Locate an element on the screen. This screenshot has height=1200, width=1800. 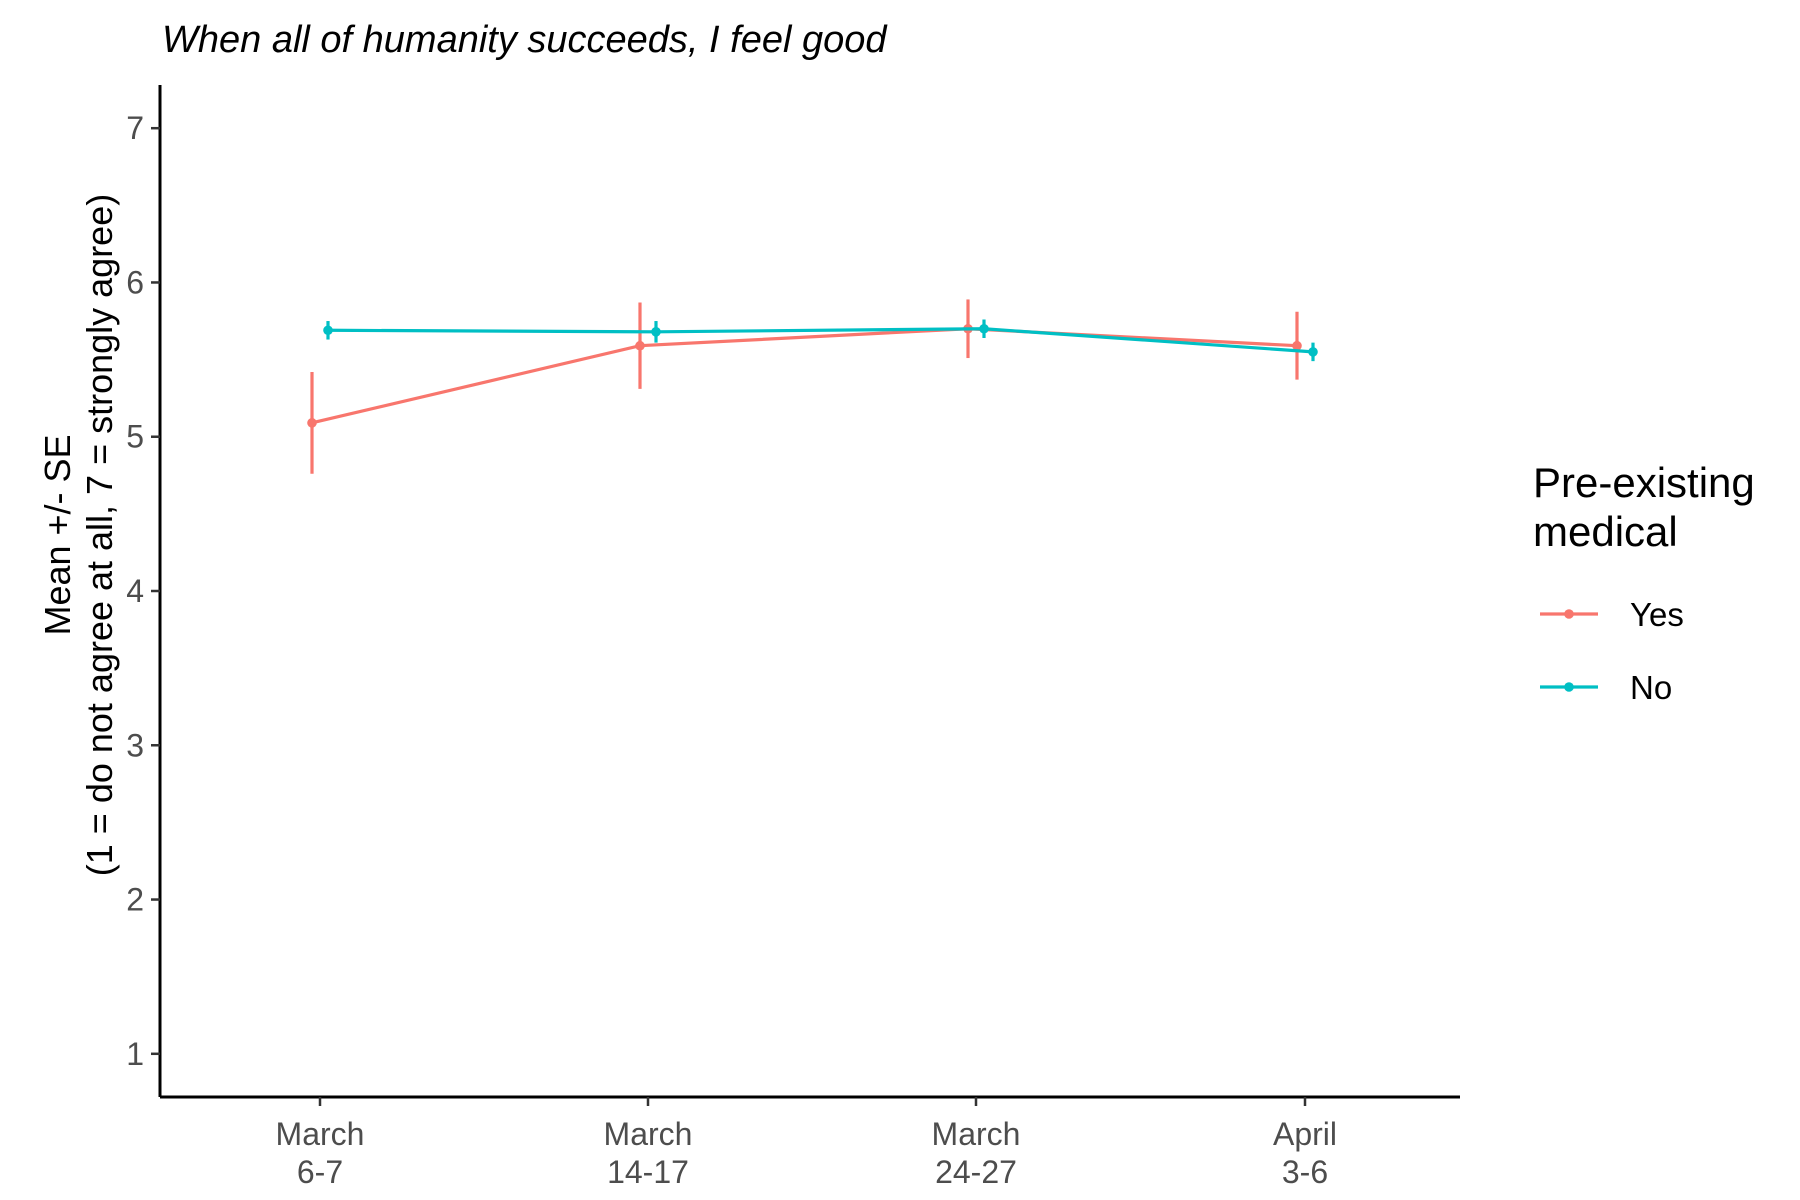
legend-items: Yes No is located at coordinates (1612, 651).